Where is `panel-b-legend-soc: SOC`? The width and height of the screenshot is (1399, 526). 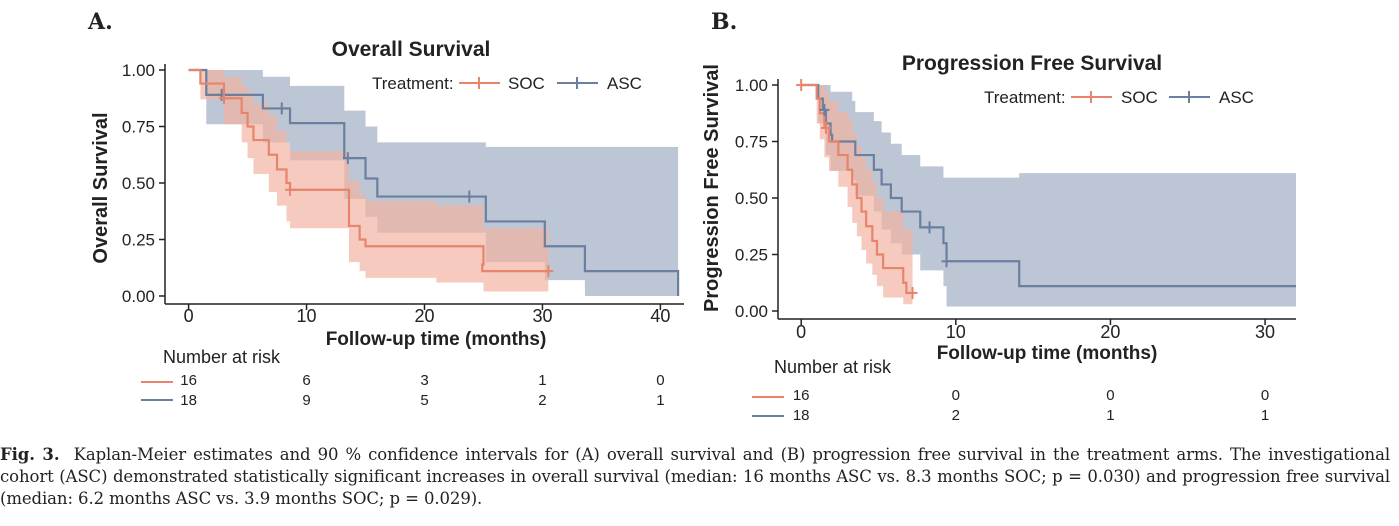
panel-b-legend-soc: SOC is located at coordinates (1139, 97).